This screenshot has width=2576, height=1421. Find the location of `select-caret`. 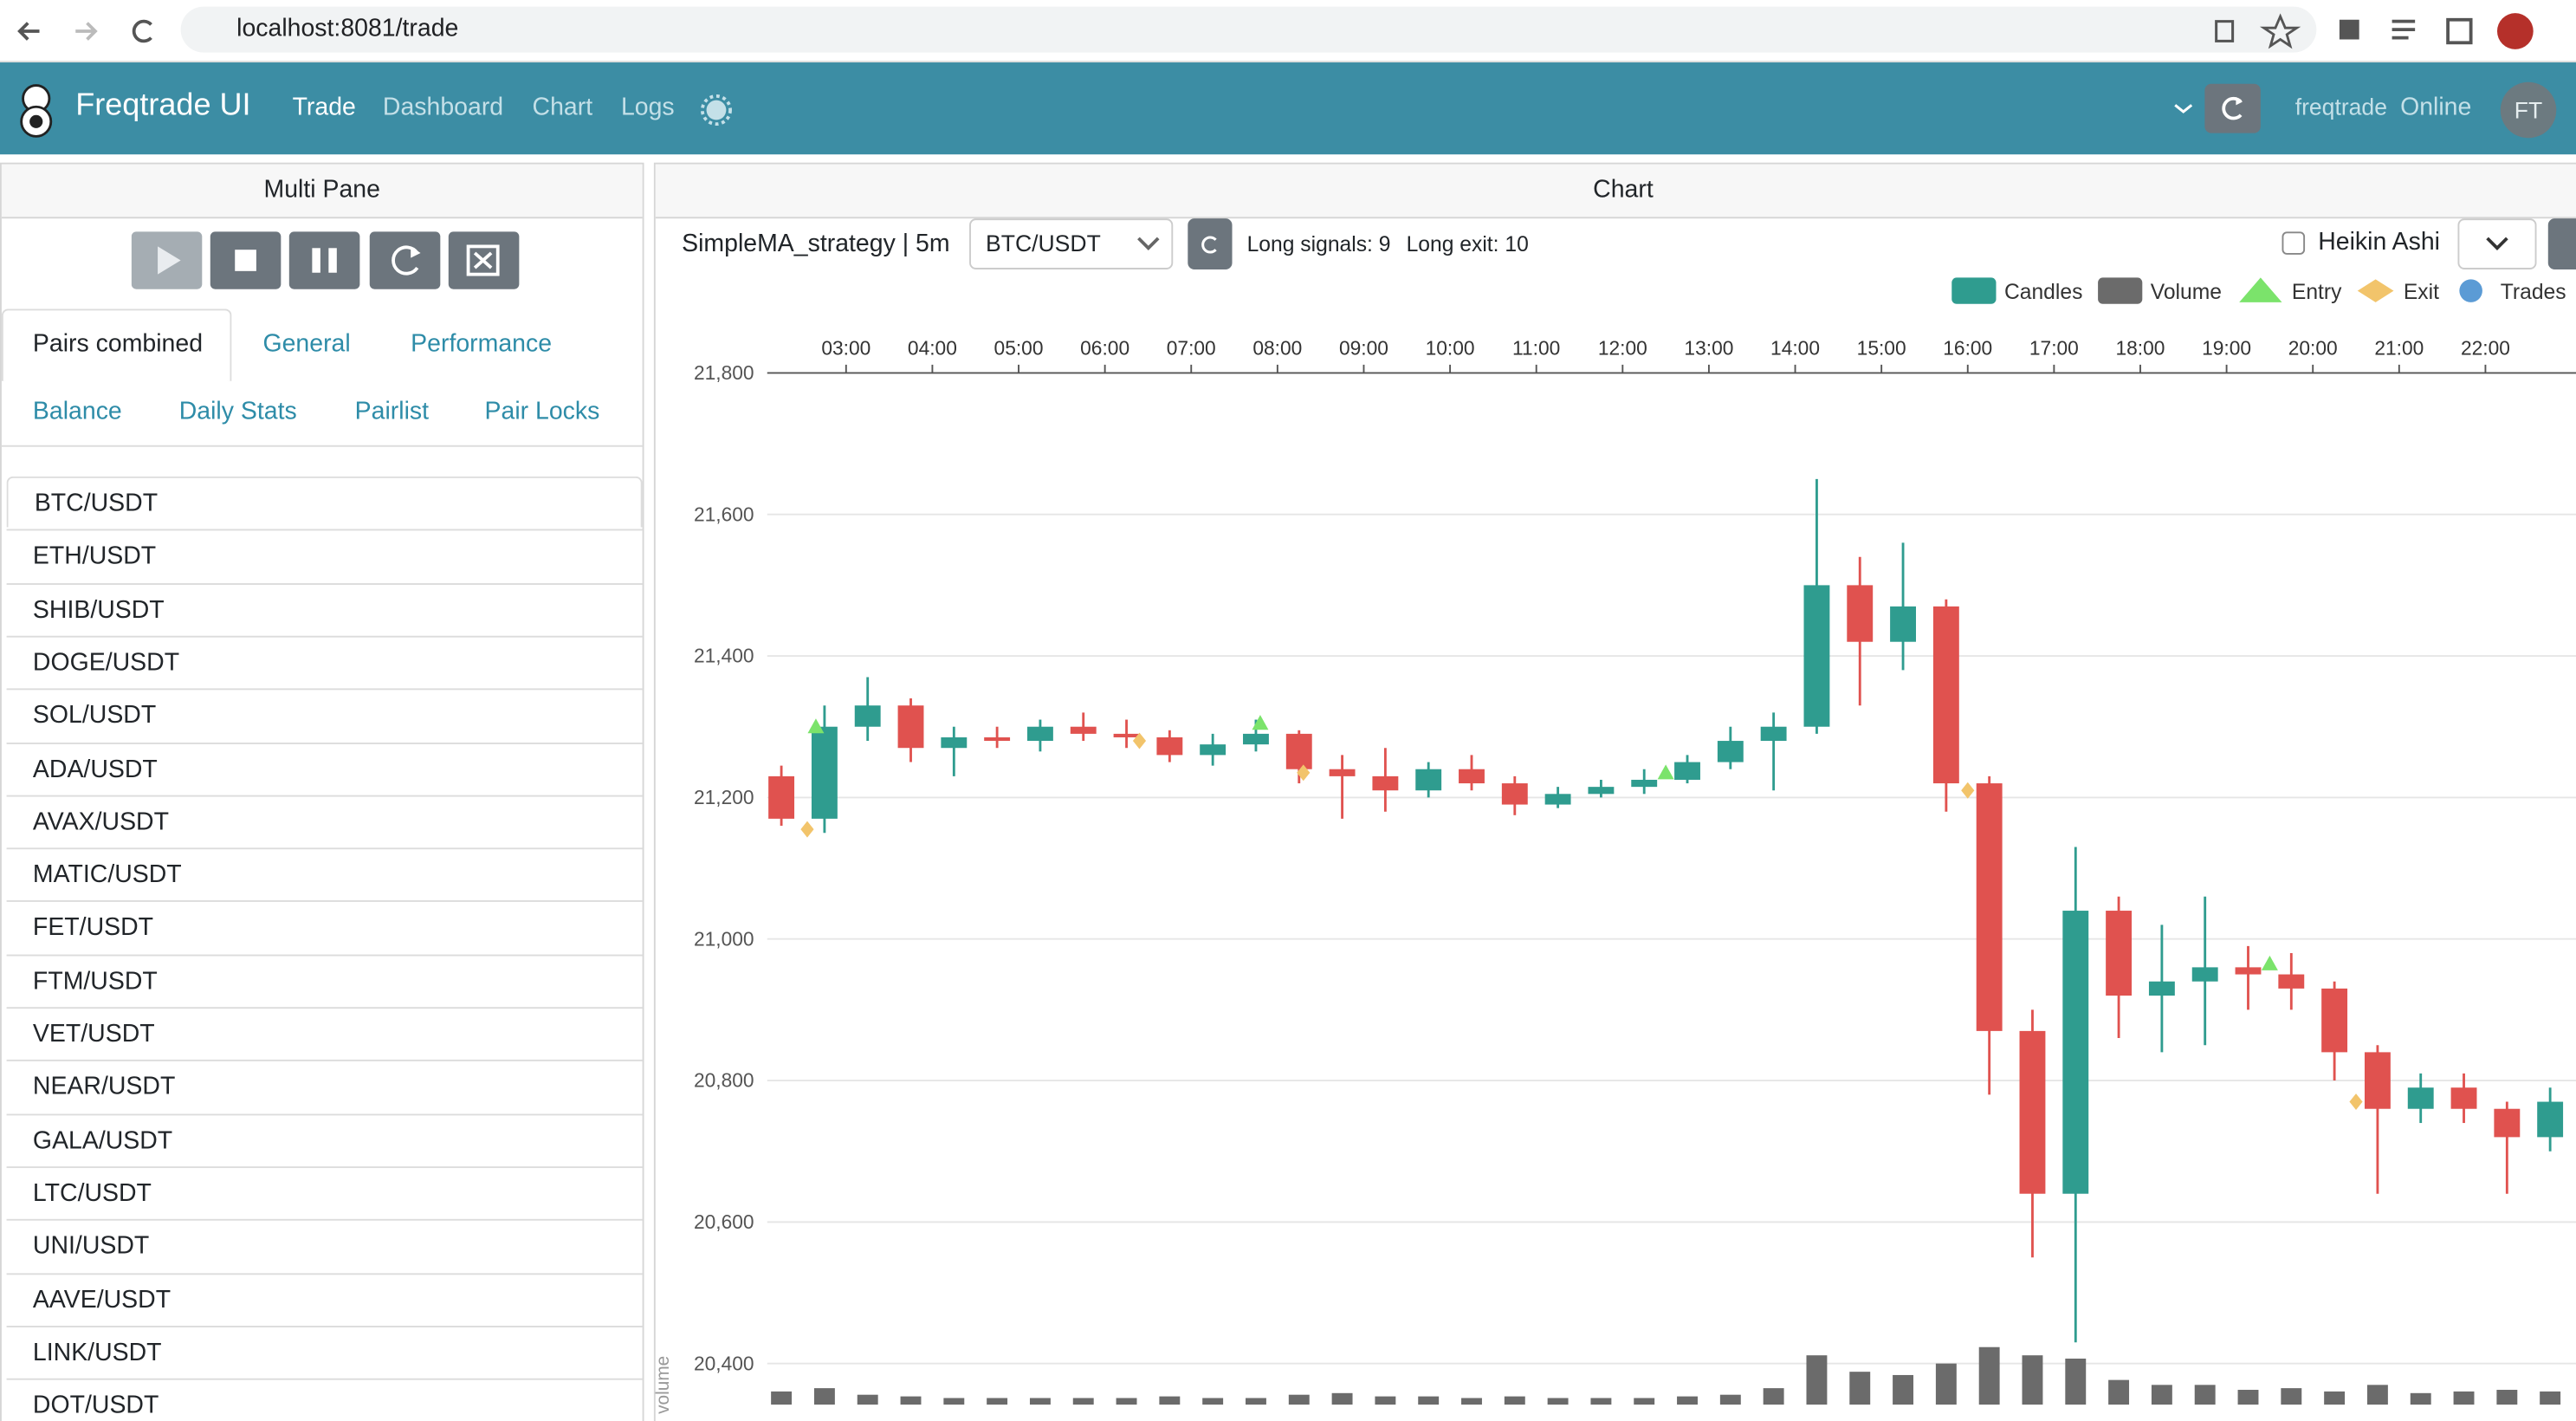

select-caret is located at coordinates (2497, 243).